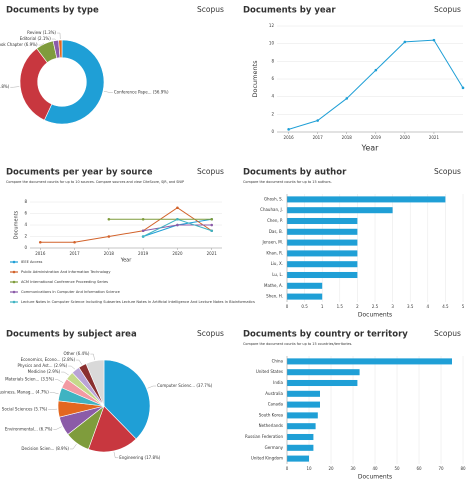 The image size is (474, 488). I want to click on x-tick-label: 20, so click(331, 468).